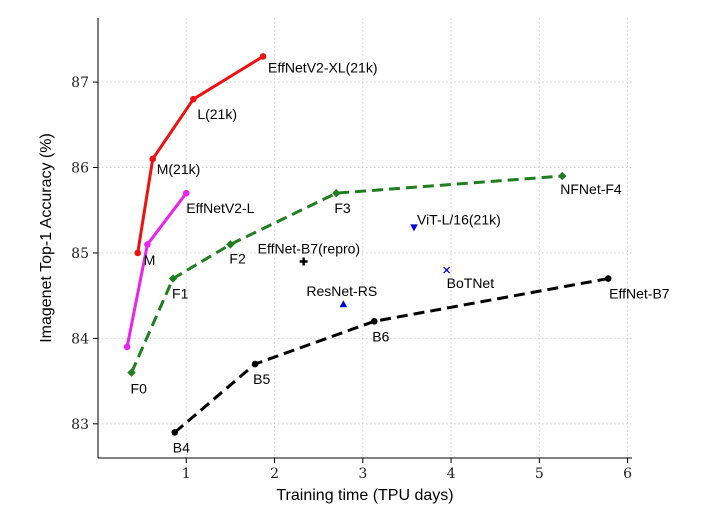  I want to click on data-label: ViT-L/16(21k), so click(459, 219).